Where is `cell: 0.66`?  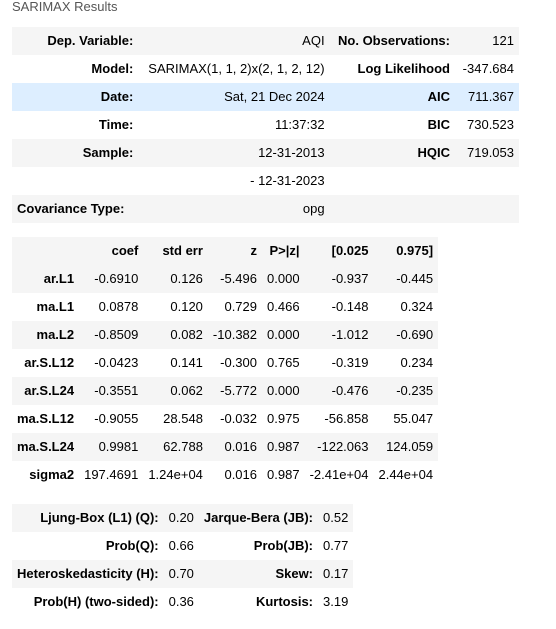
cell: 0.66 is located at coordinates (181, 545).